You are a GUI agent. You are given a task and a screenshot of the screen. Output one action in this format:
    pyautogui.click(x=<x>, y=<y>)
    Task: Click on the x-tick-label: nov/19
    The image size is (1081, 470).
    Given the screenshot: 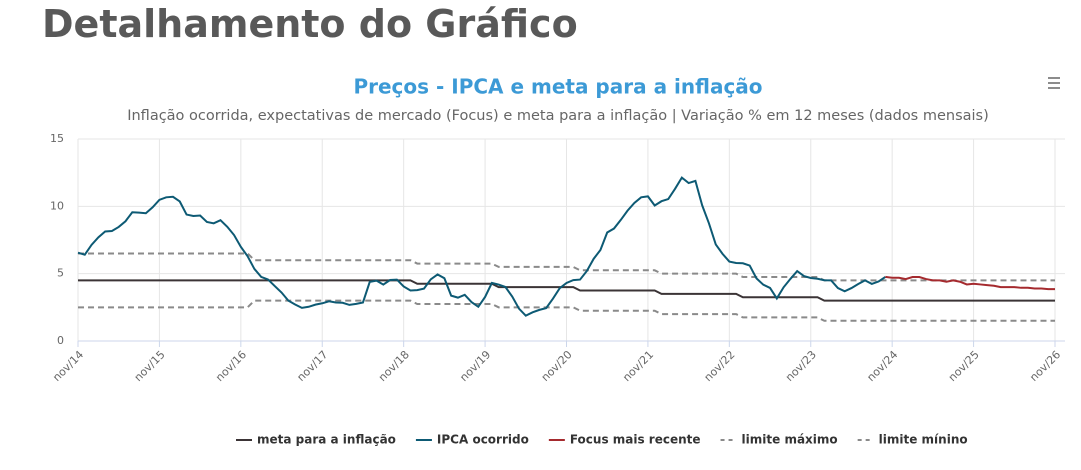 What is the action you would take?
    pyautogui.click(x=475, y=366)
    